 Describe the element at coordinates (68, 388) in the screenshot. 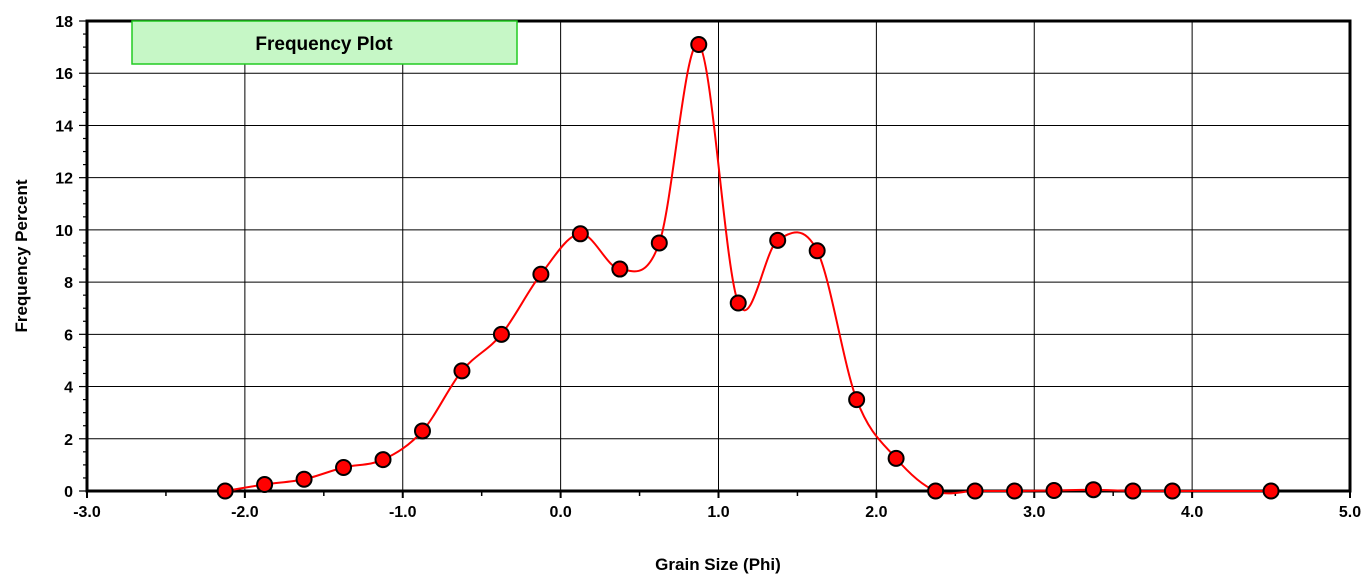

I see `y-tick-label: 4` at that location.